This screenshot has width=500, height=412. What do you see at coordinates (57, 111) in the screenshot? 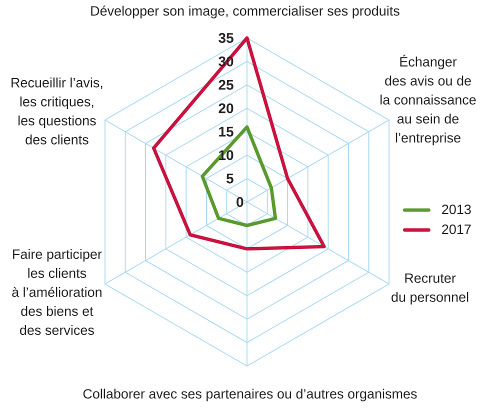
I see `spoke-label: Recueillir l’avis, les critiques, les questions des clients` at bounding box center [57, 111].